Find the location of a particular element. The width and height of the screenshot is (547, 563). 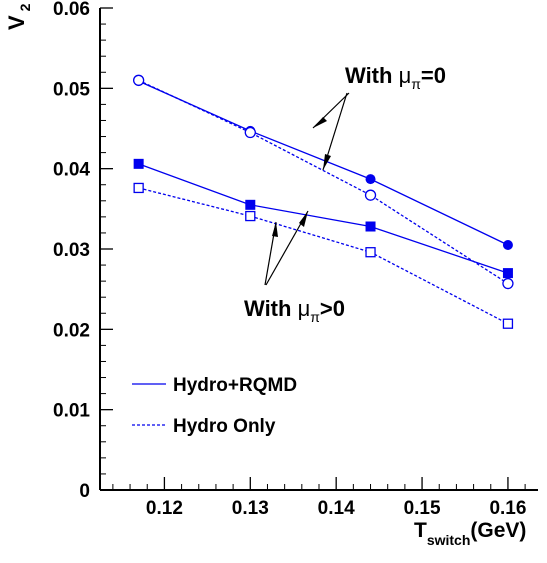

x-tick-label: 0.16 is located at coordinates (507, 508).